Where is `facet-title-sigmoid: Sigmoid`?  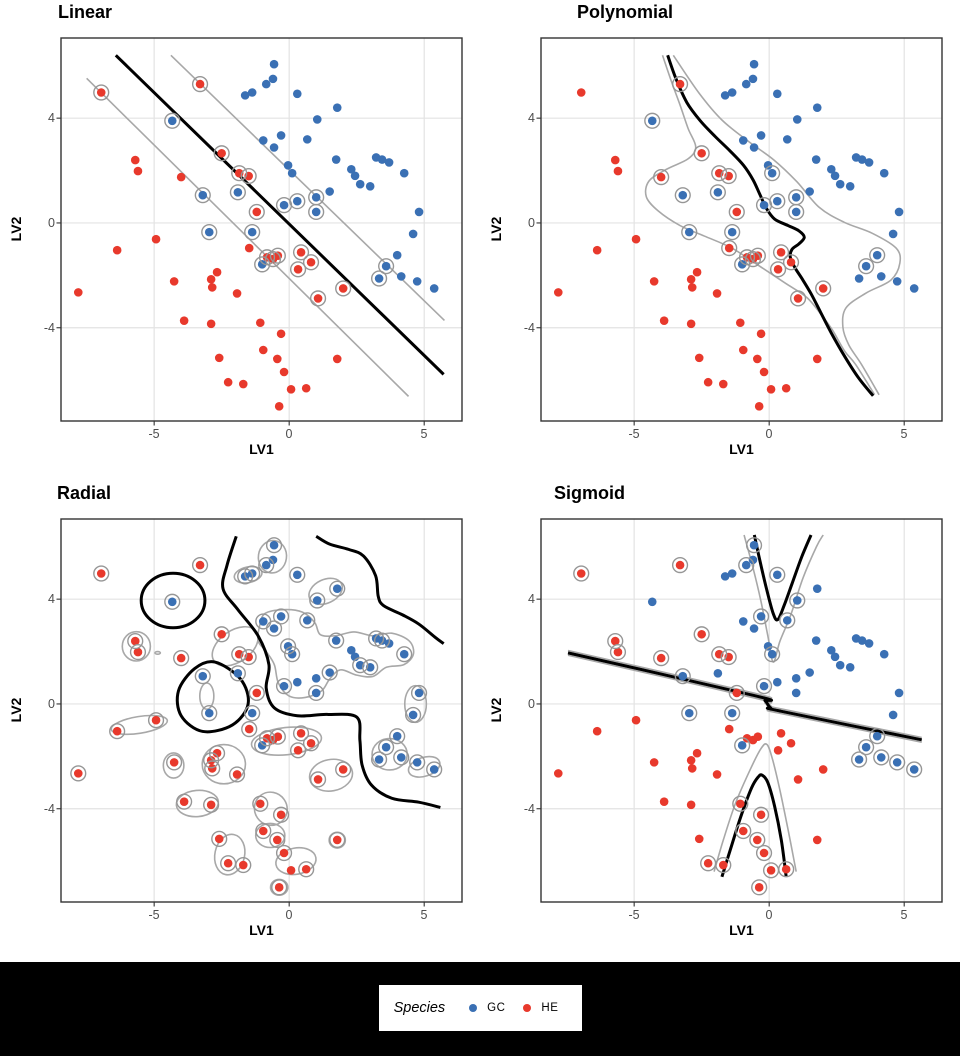
facet-title-sigmoid: Sigmoid is located at coordinates (589, 493).